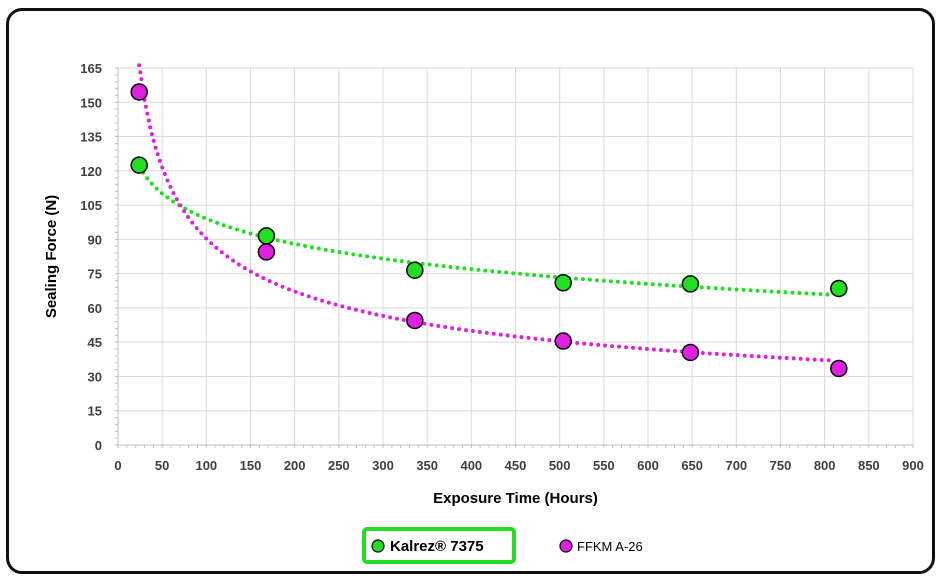  Describe the element at coordinates (471, 465) in the screenshot. I see `x-tick-label: 400` at that location.